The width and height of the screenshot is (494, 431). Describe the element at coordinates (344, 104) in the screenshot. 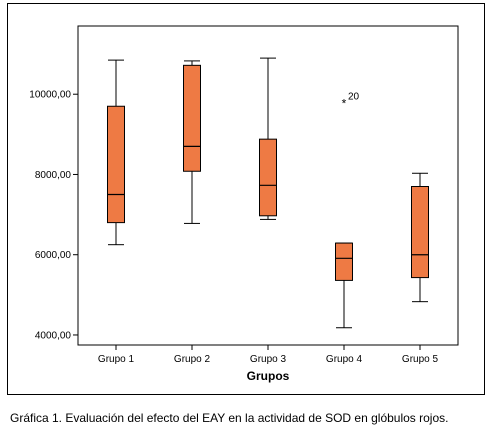

I see `outlier-marker: *` at that location.